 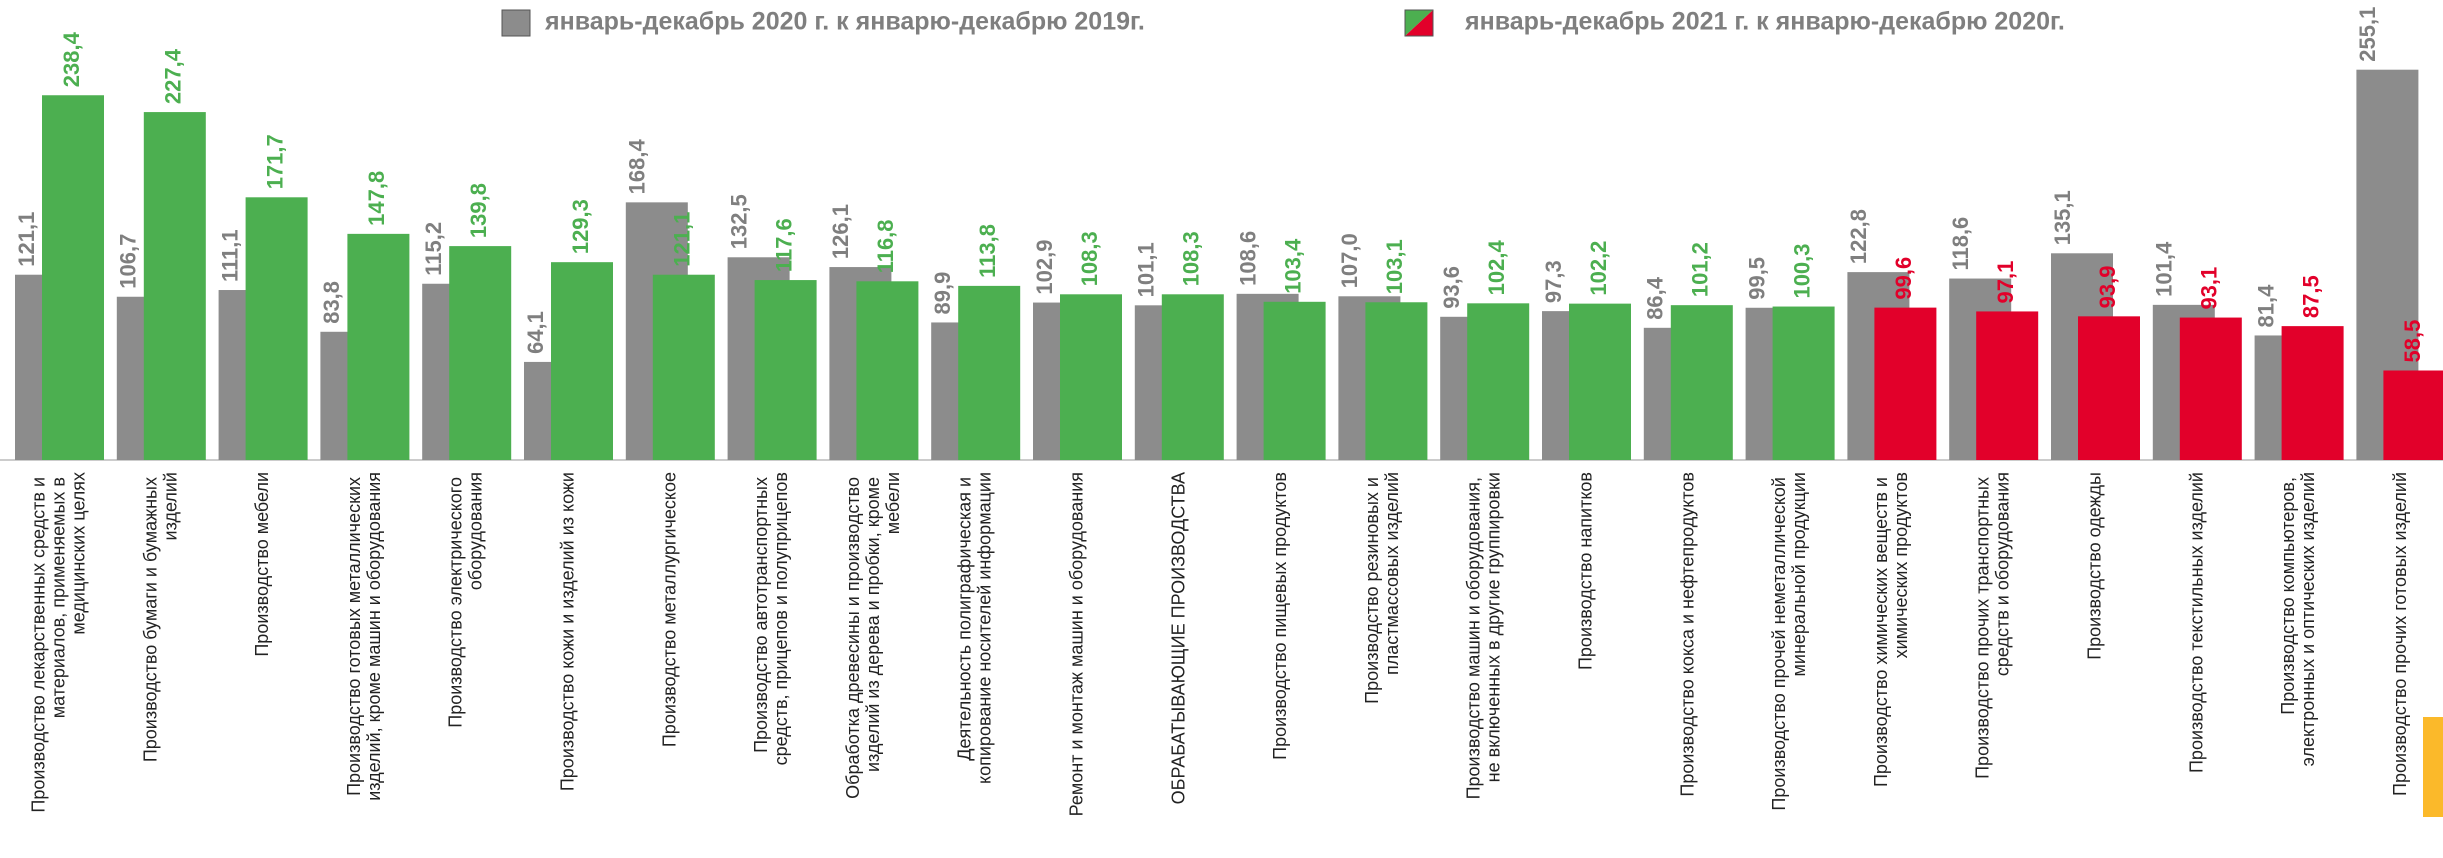 What do you see at coordinates (2094, 566) in the screenshot?
I see `category-label: Производство одежды` at bounding box center [2094, 566].